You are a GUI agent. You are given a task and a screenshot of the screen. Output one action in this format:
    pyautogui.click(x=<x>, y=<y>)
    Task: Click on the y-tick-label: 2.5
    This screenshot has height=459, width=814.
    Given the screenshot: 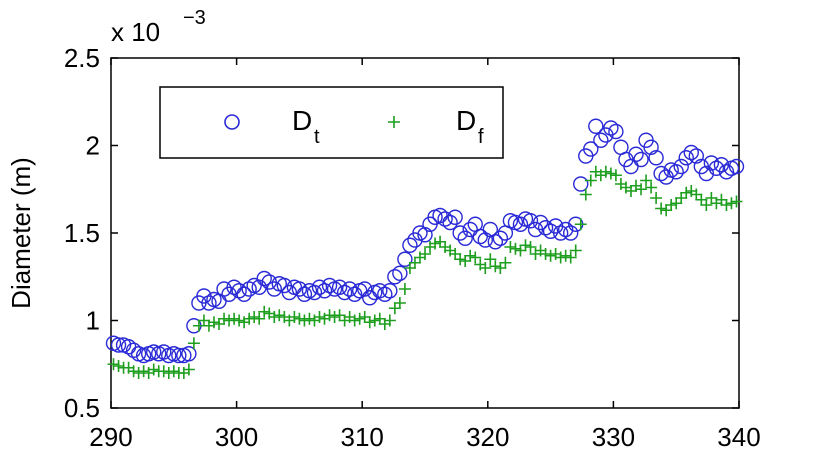 What is the action you would take?
    pyautogui.click(x=82, y=58)
    